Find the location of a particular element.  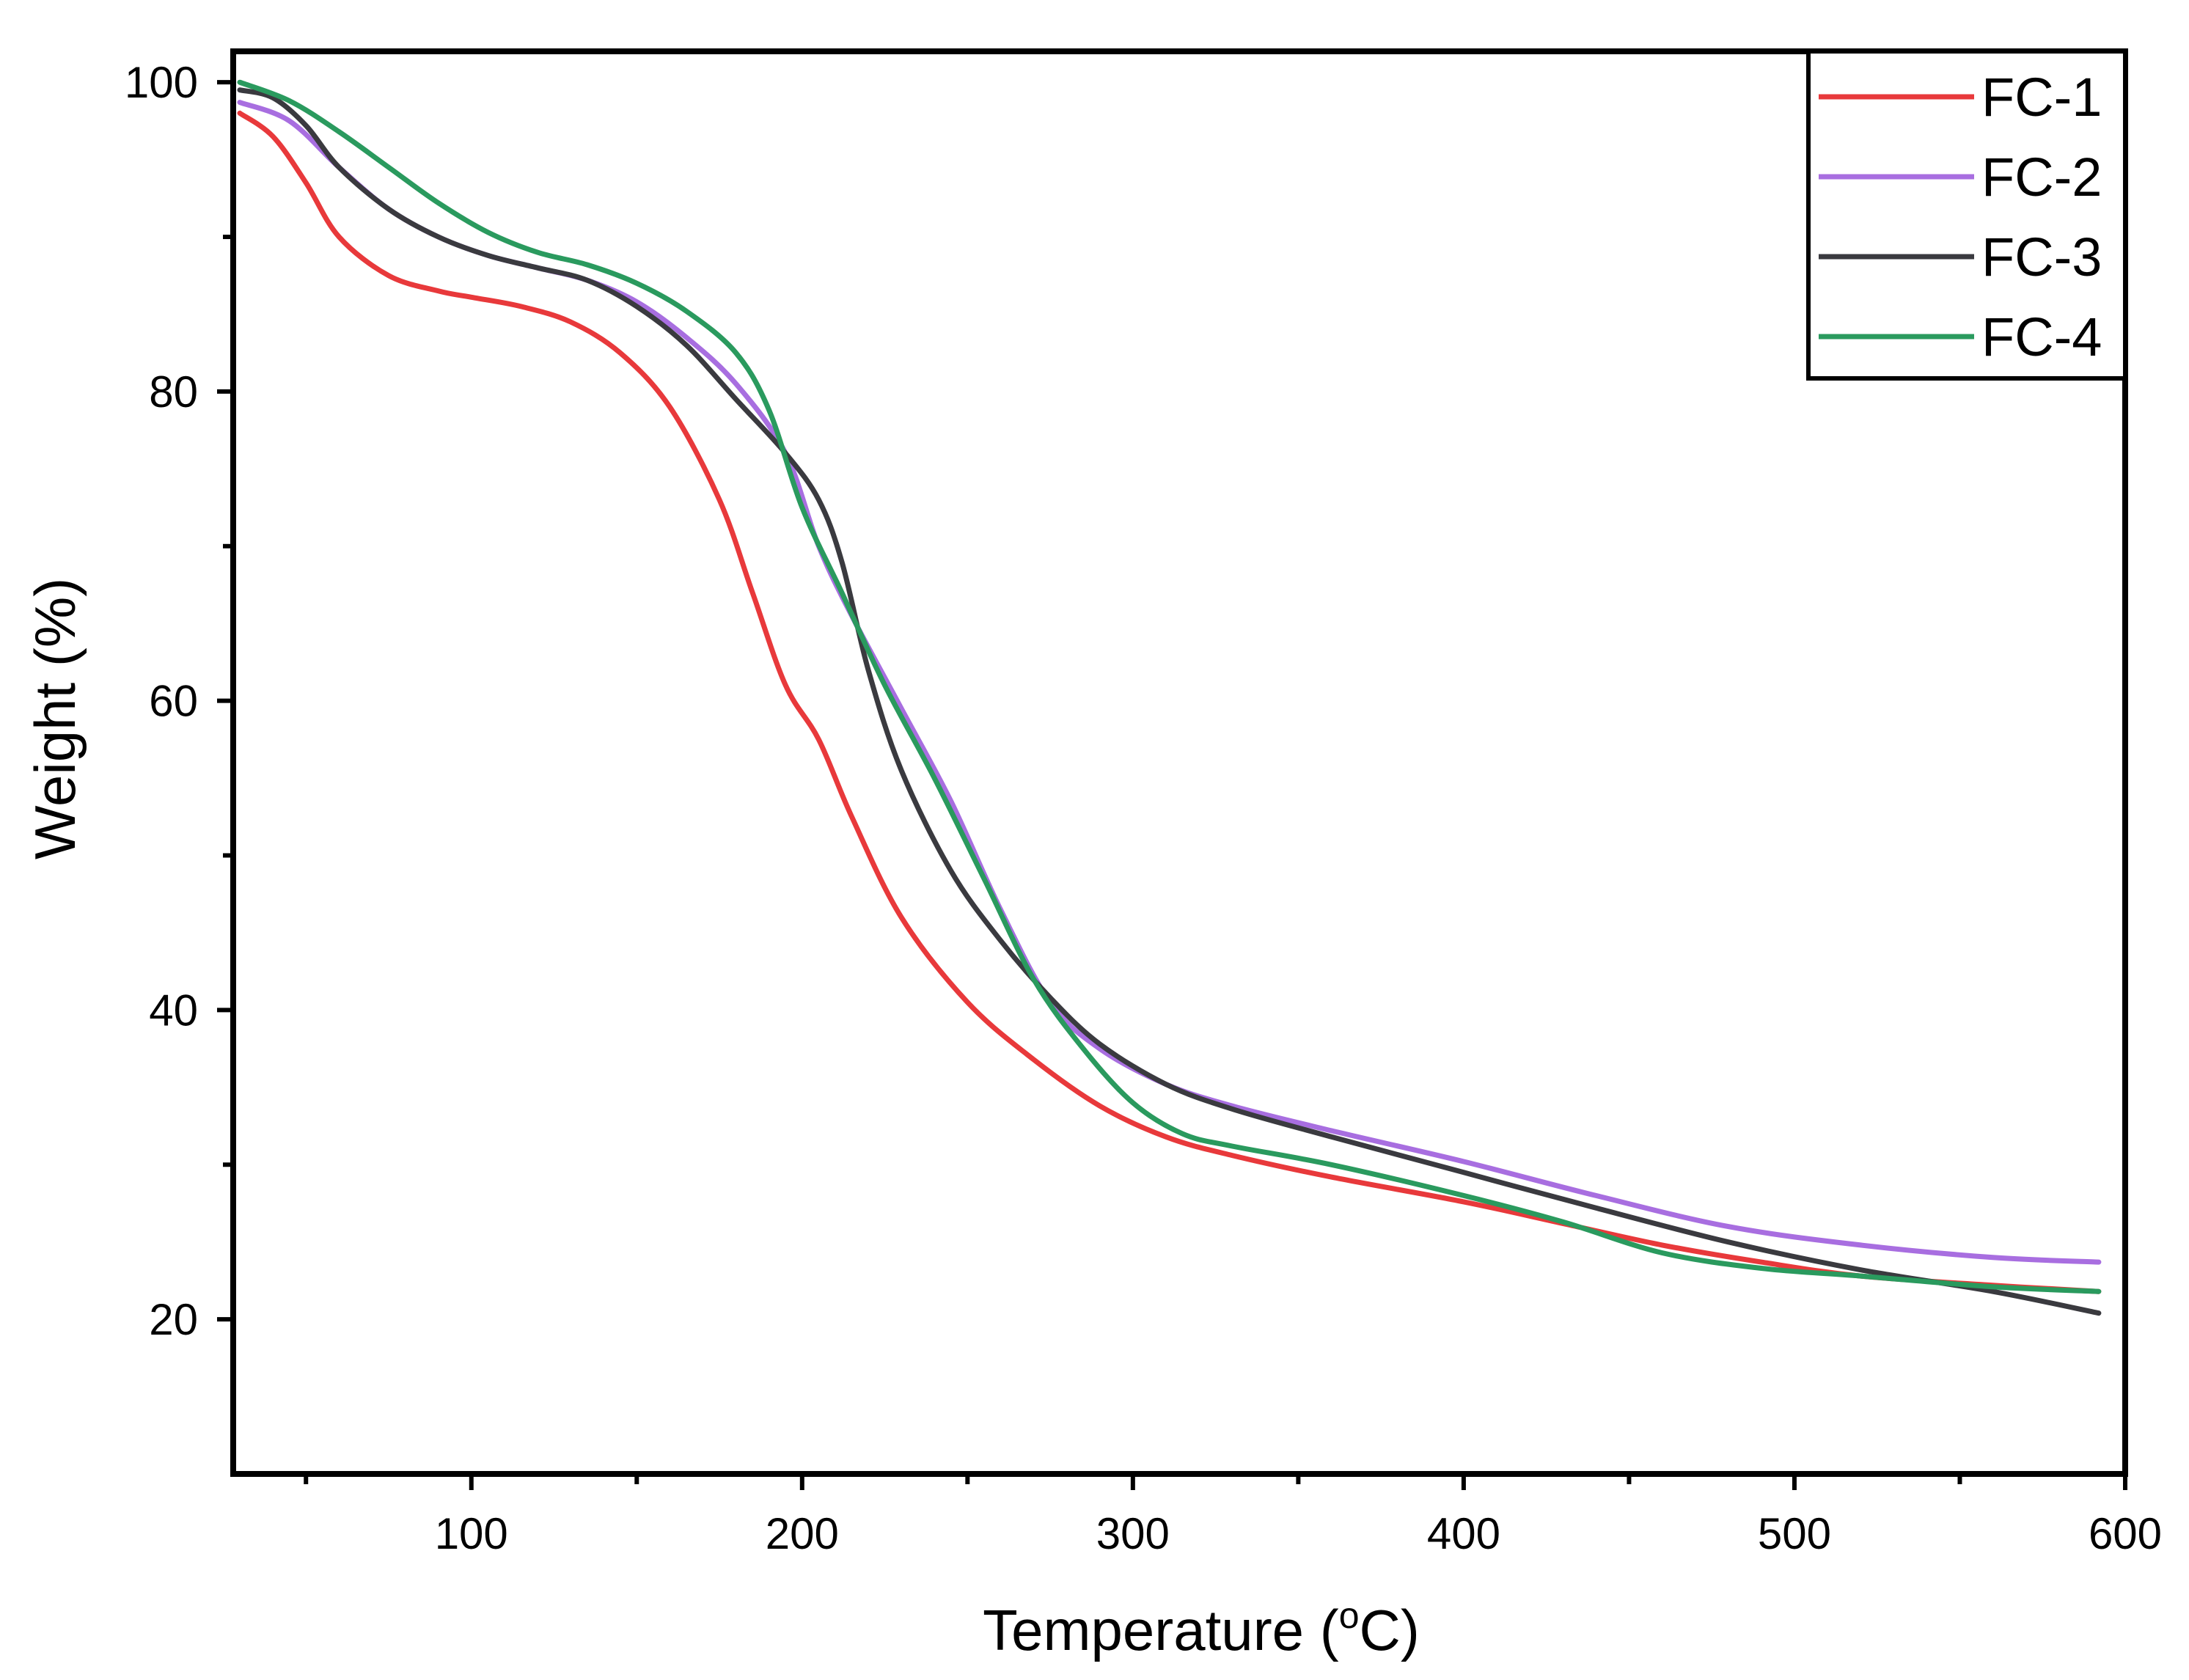

y-tick-label: 60 is located at coordinates (173, 702).